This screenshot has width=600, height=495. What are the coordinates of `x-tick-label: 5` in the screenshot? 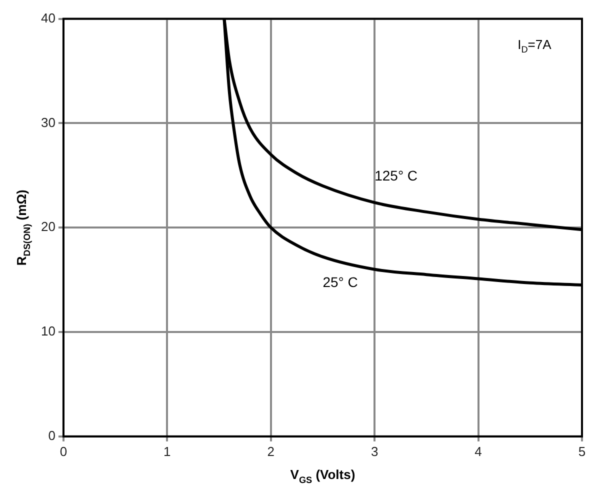 It's located at (582, 451).